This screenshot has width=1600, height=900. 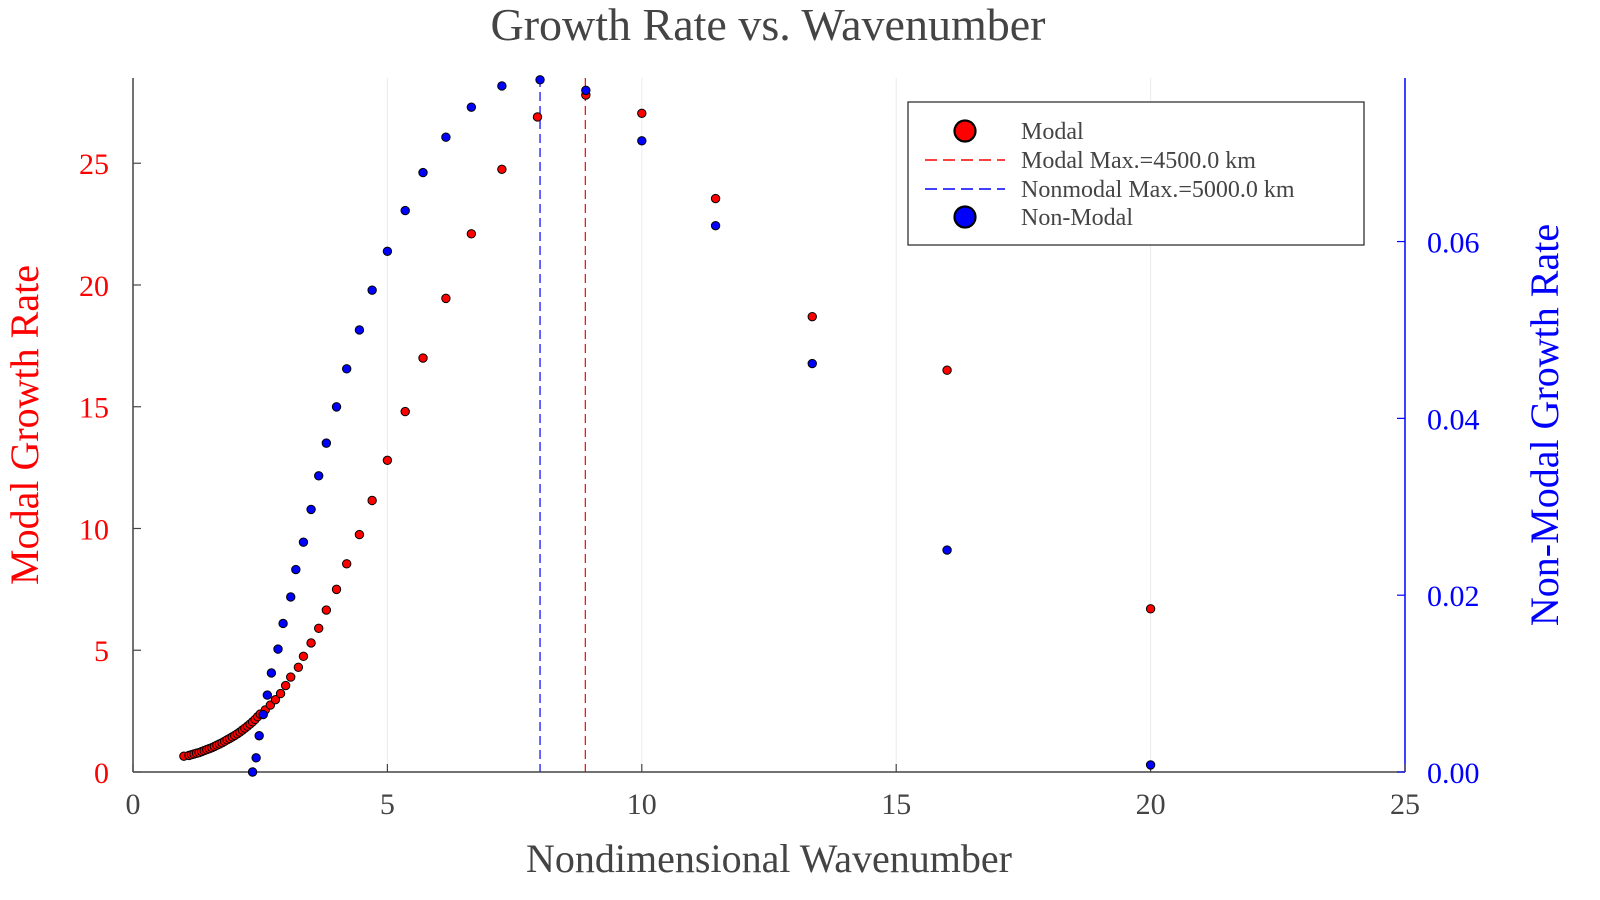 What do you see at coordinates (24, 425) in the screenshot?
I see `left-y-axis-label: Modal Growth Rate` at bounding box center [24, 425].